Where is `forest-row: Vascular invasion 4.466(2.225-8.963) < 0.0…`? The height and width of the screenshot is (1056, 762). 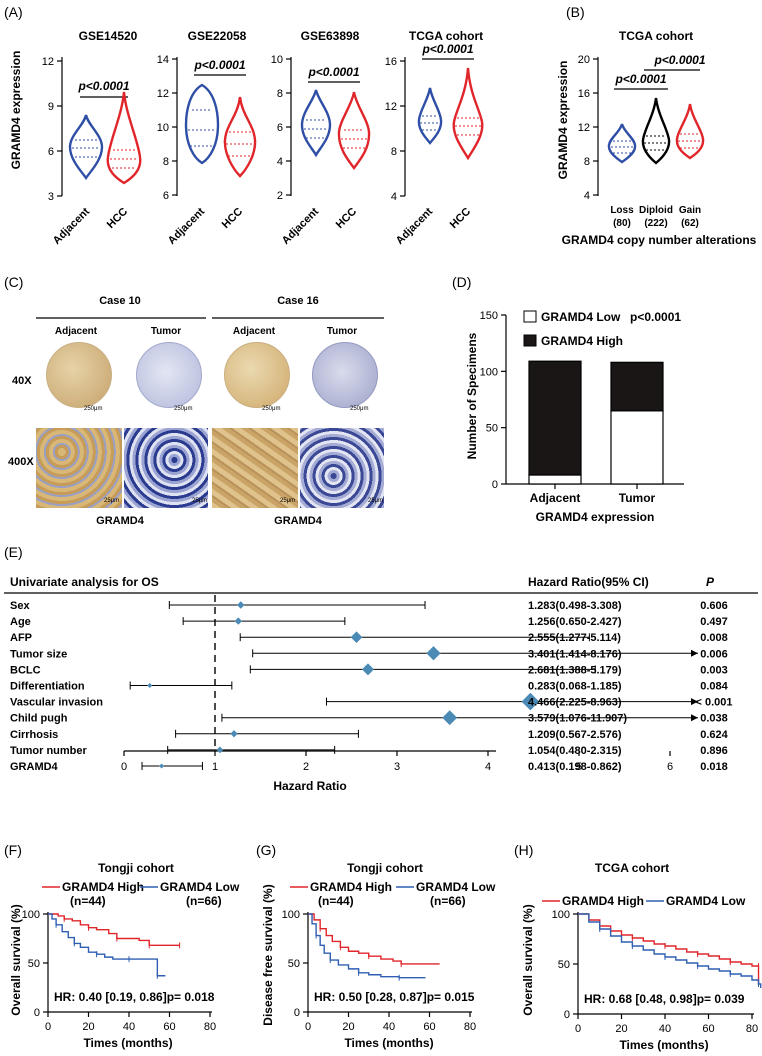
forest-row: Vascular invasion 4.466(2.225-8.963) < 0.0… is located at coordinates (371, 701).